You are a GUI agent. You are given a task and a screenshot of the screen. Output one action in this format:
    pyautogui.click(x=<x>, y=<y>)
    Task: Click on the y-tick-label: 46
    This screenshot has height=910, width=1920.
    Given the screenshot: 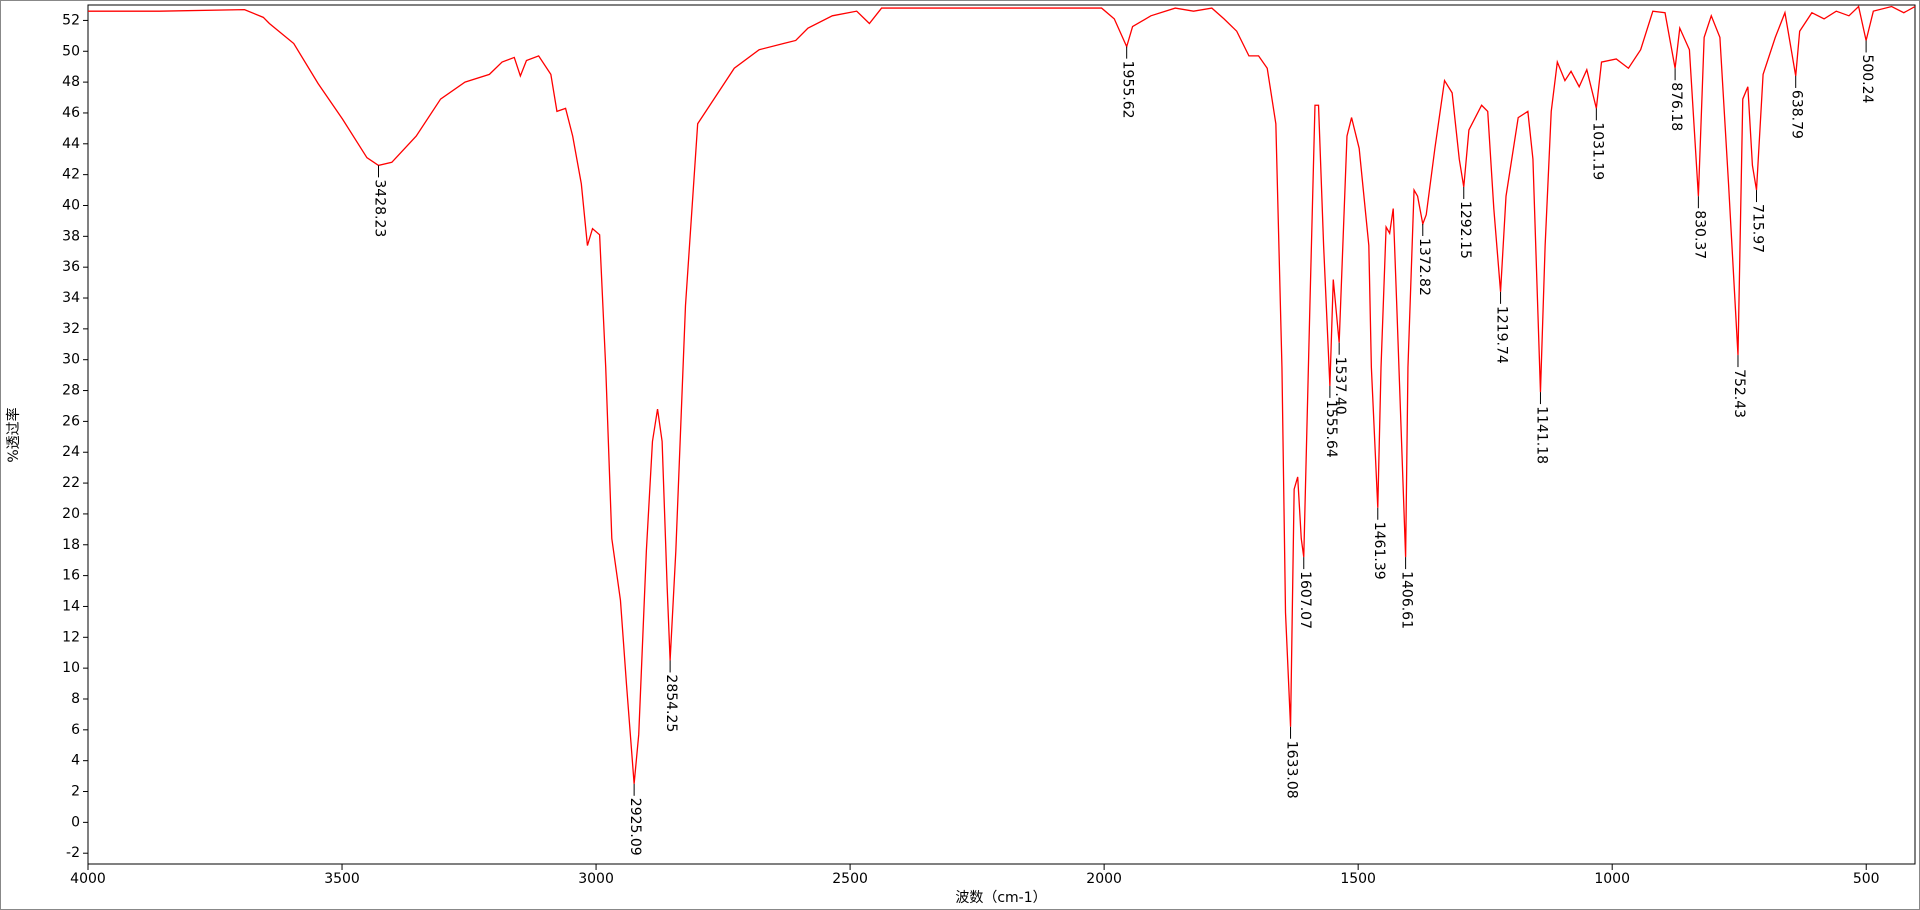 What is the action you would take?
    pyautogui.click(x=71, y=113)
    